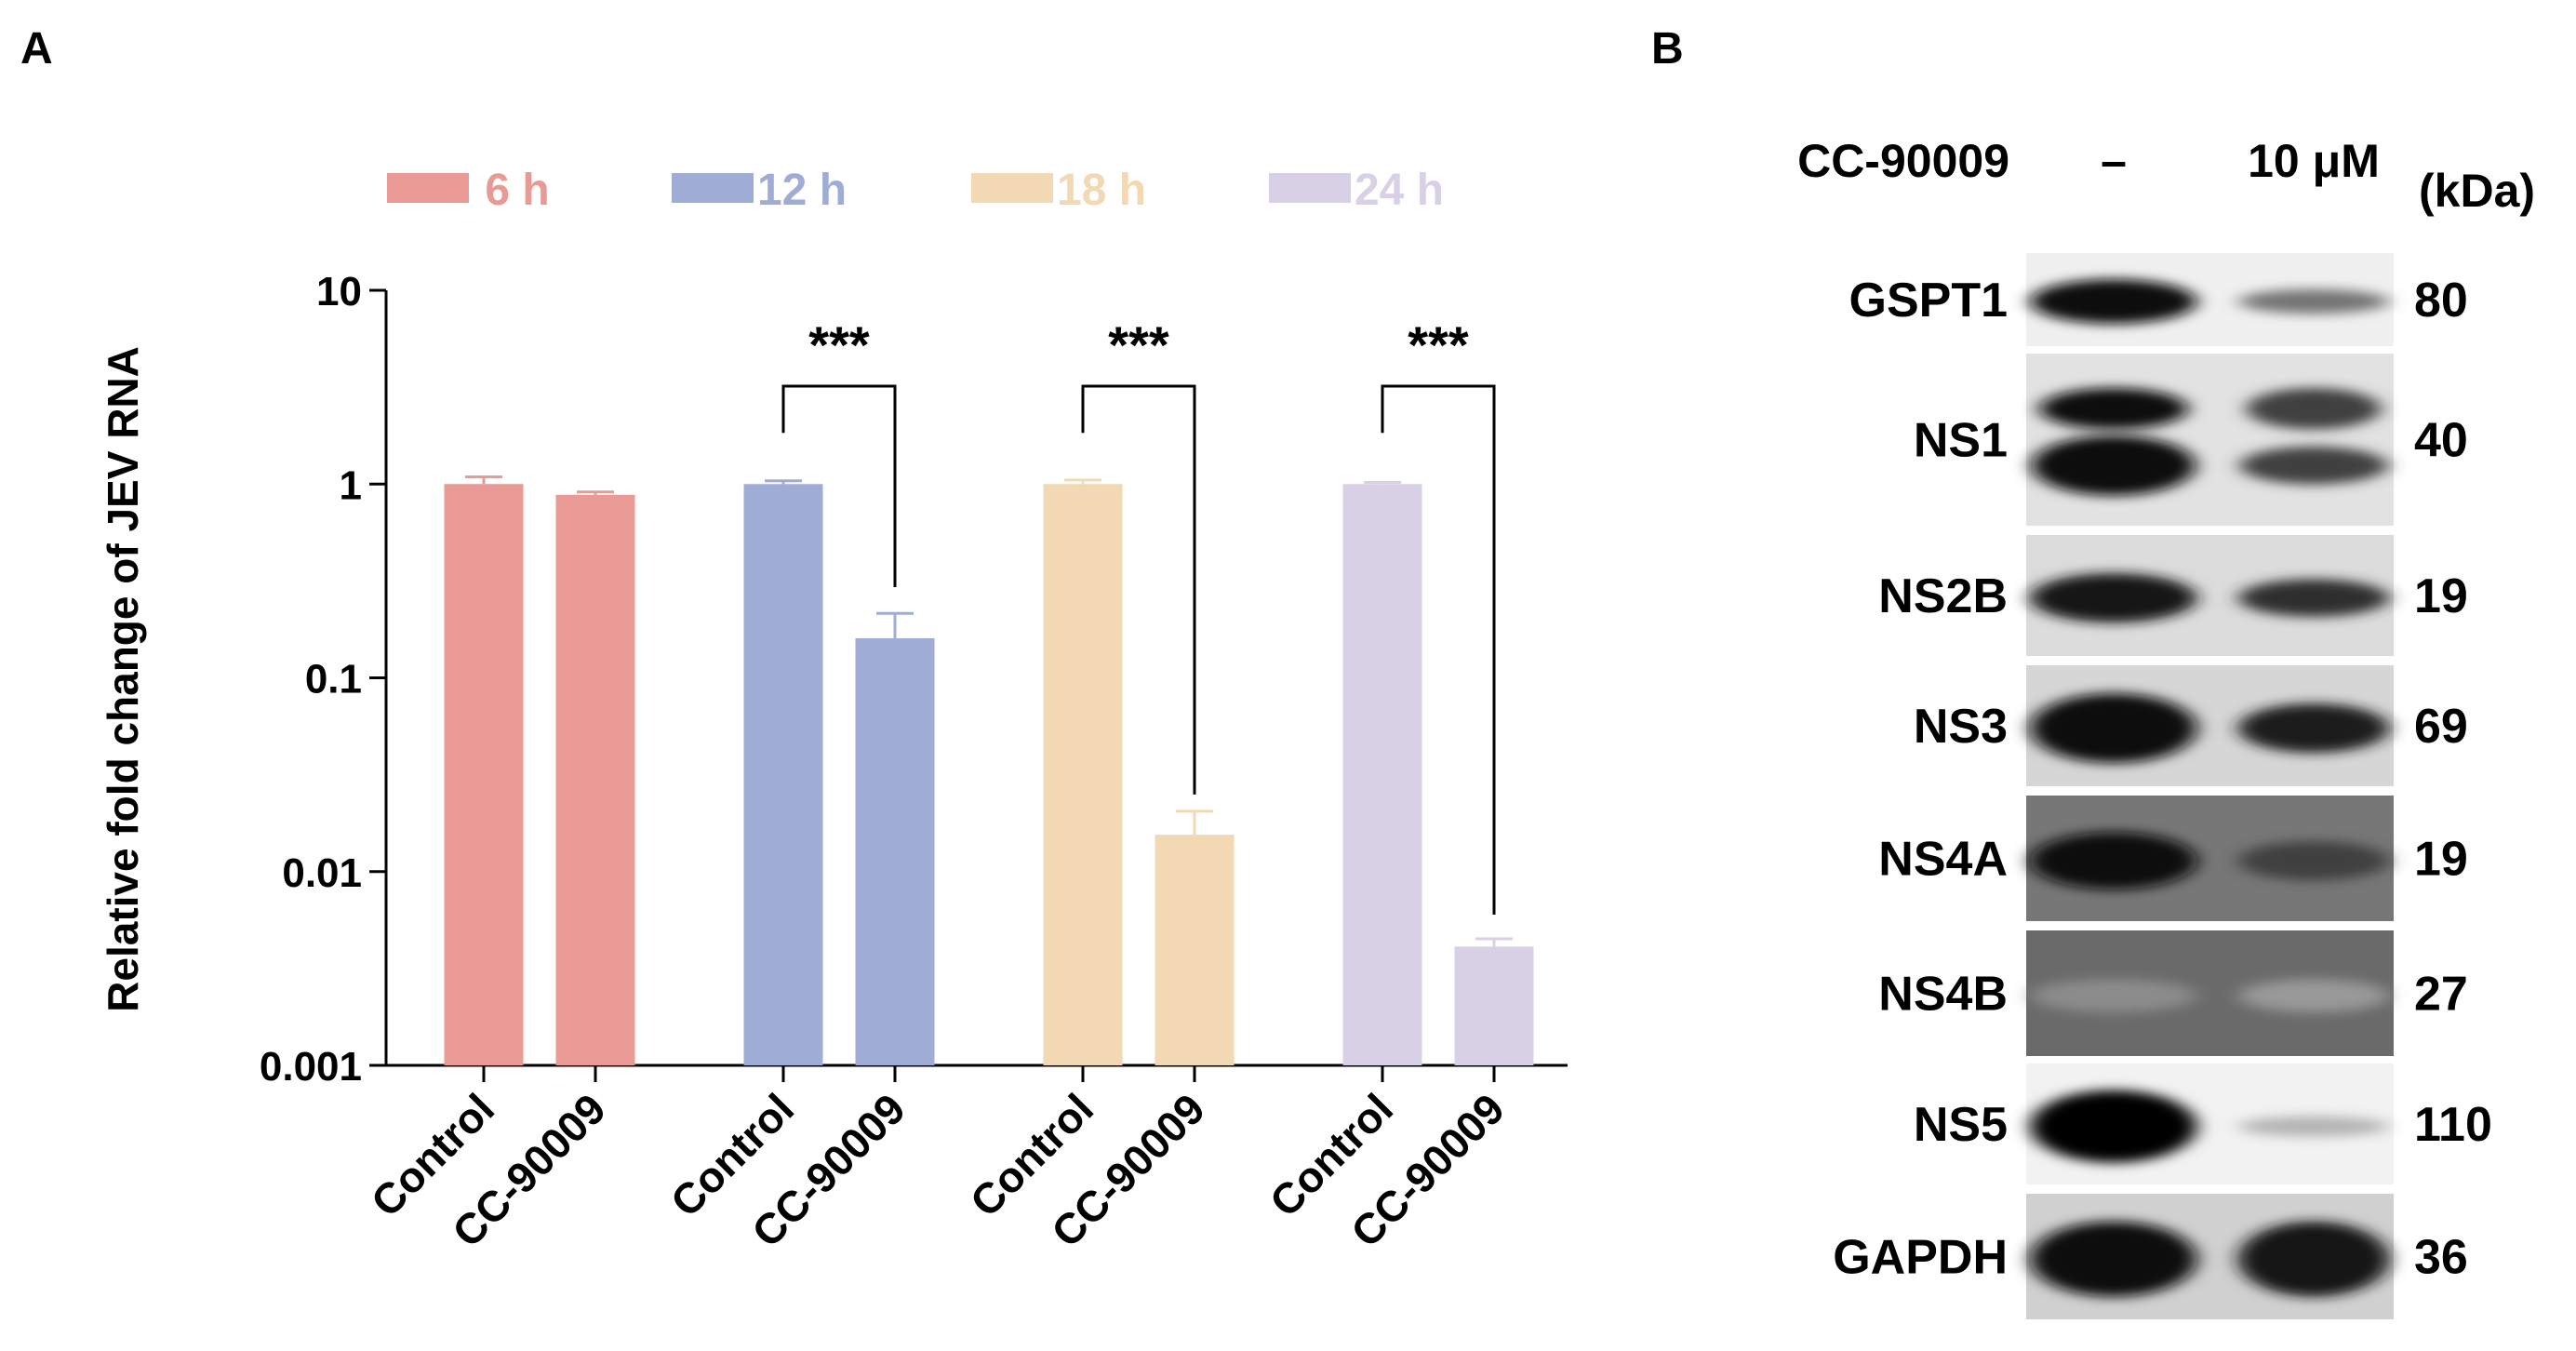 Image resolution: width=2576 pixels, height=1351 pixels. What do you see at coordinates (1494, 1005) in the screenshot?
I see `bar-24h-cc90009` at bounding box center [1494, 1005].